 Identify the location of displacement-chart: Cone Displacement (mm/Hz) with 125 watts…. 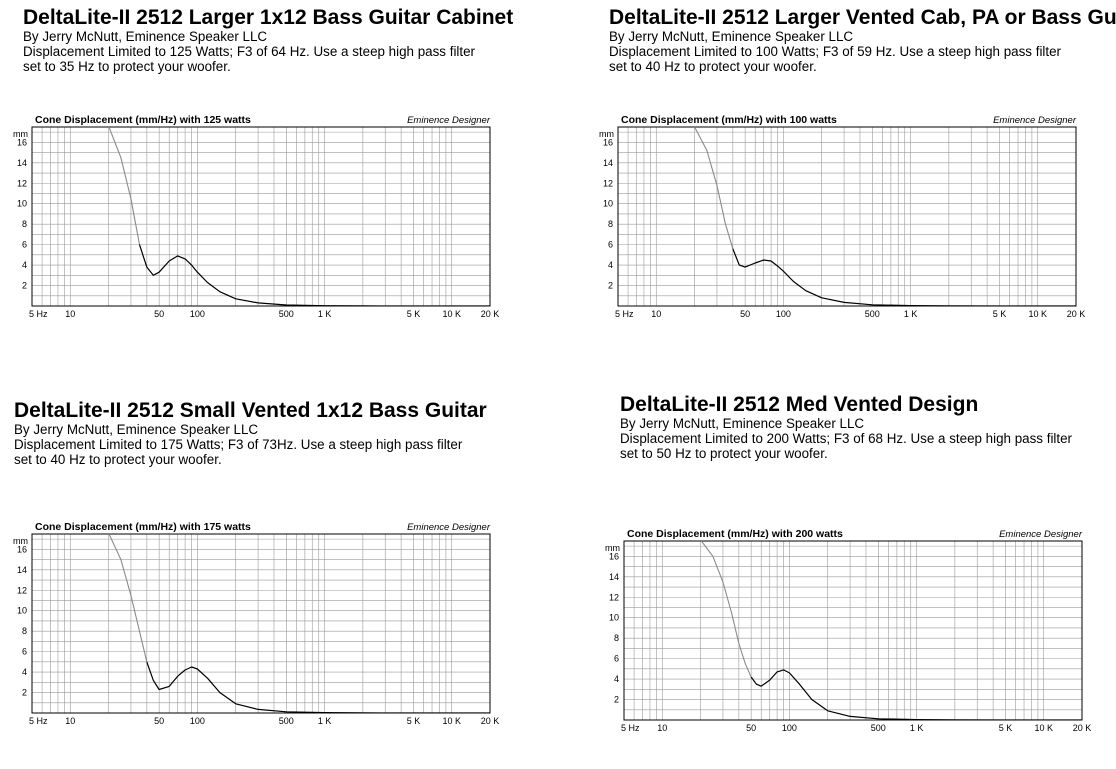
(256, 216).